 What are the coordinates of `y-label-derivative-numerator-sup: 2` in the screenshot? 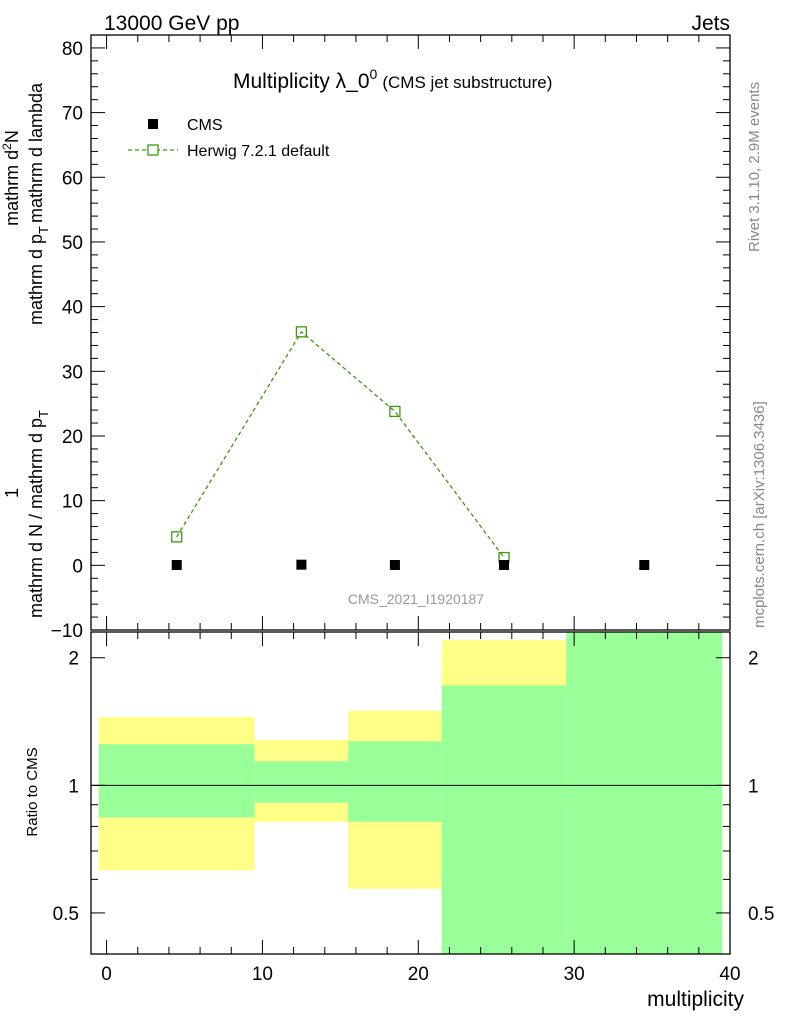 It's located at (7, 146).